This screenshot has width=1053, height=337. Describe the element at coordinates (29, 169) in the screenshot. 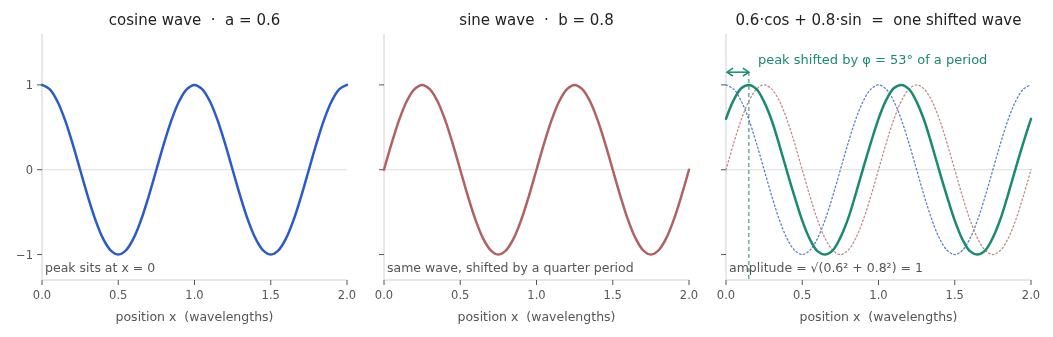

I see `y-tick-label: 0` at that location.